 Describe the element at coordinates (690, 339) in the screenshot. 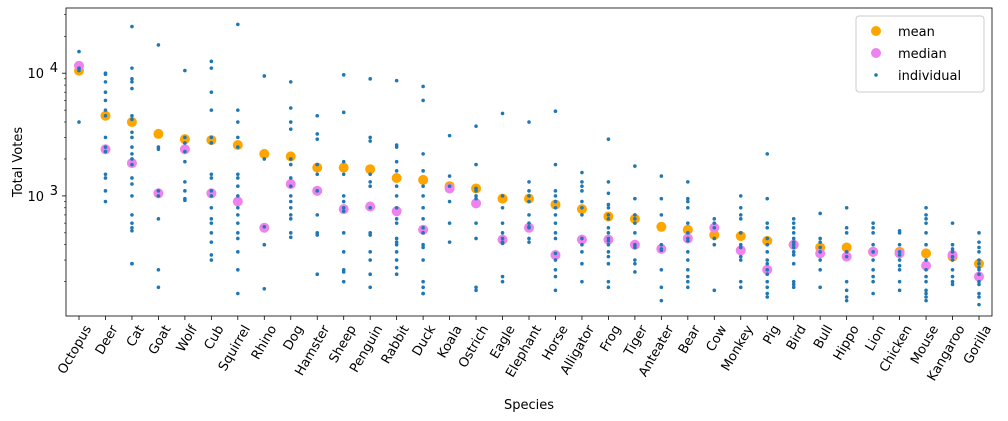

I see `x-tick-label: Bear` at that location.